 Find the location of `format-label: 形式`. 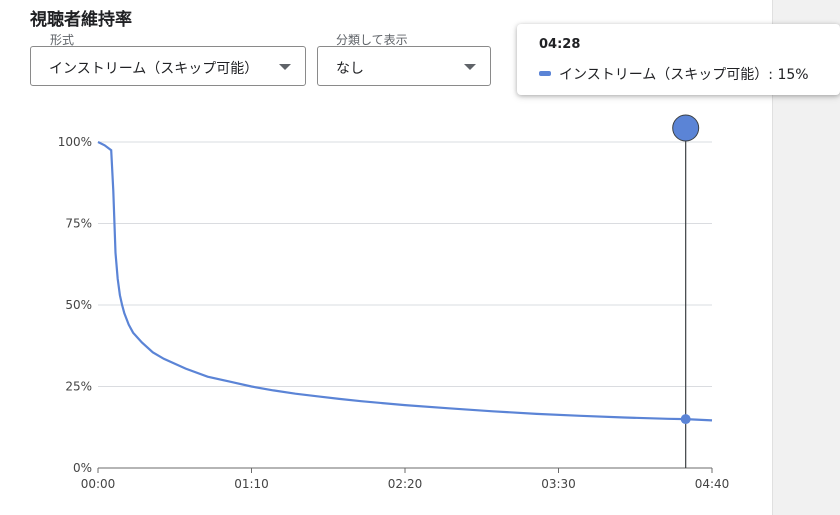

format-label: 形式 is located at coordinates (62, 40).